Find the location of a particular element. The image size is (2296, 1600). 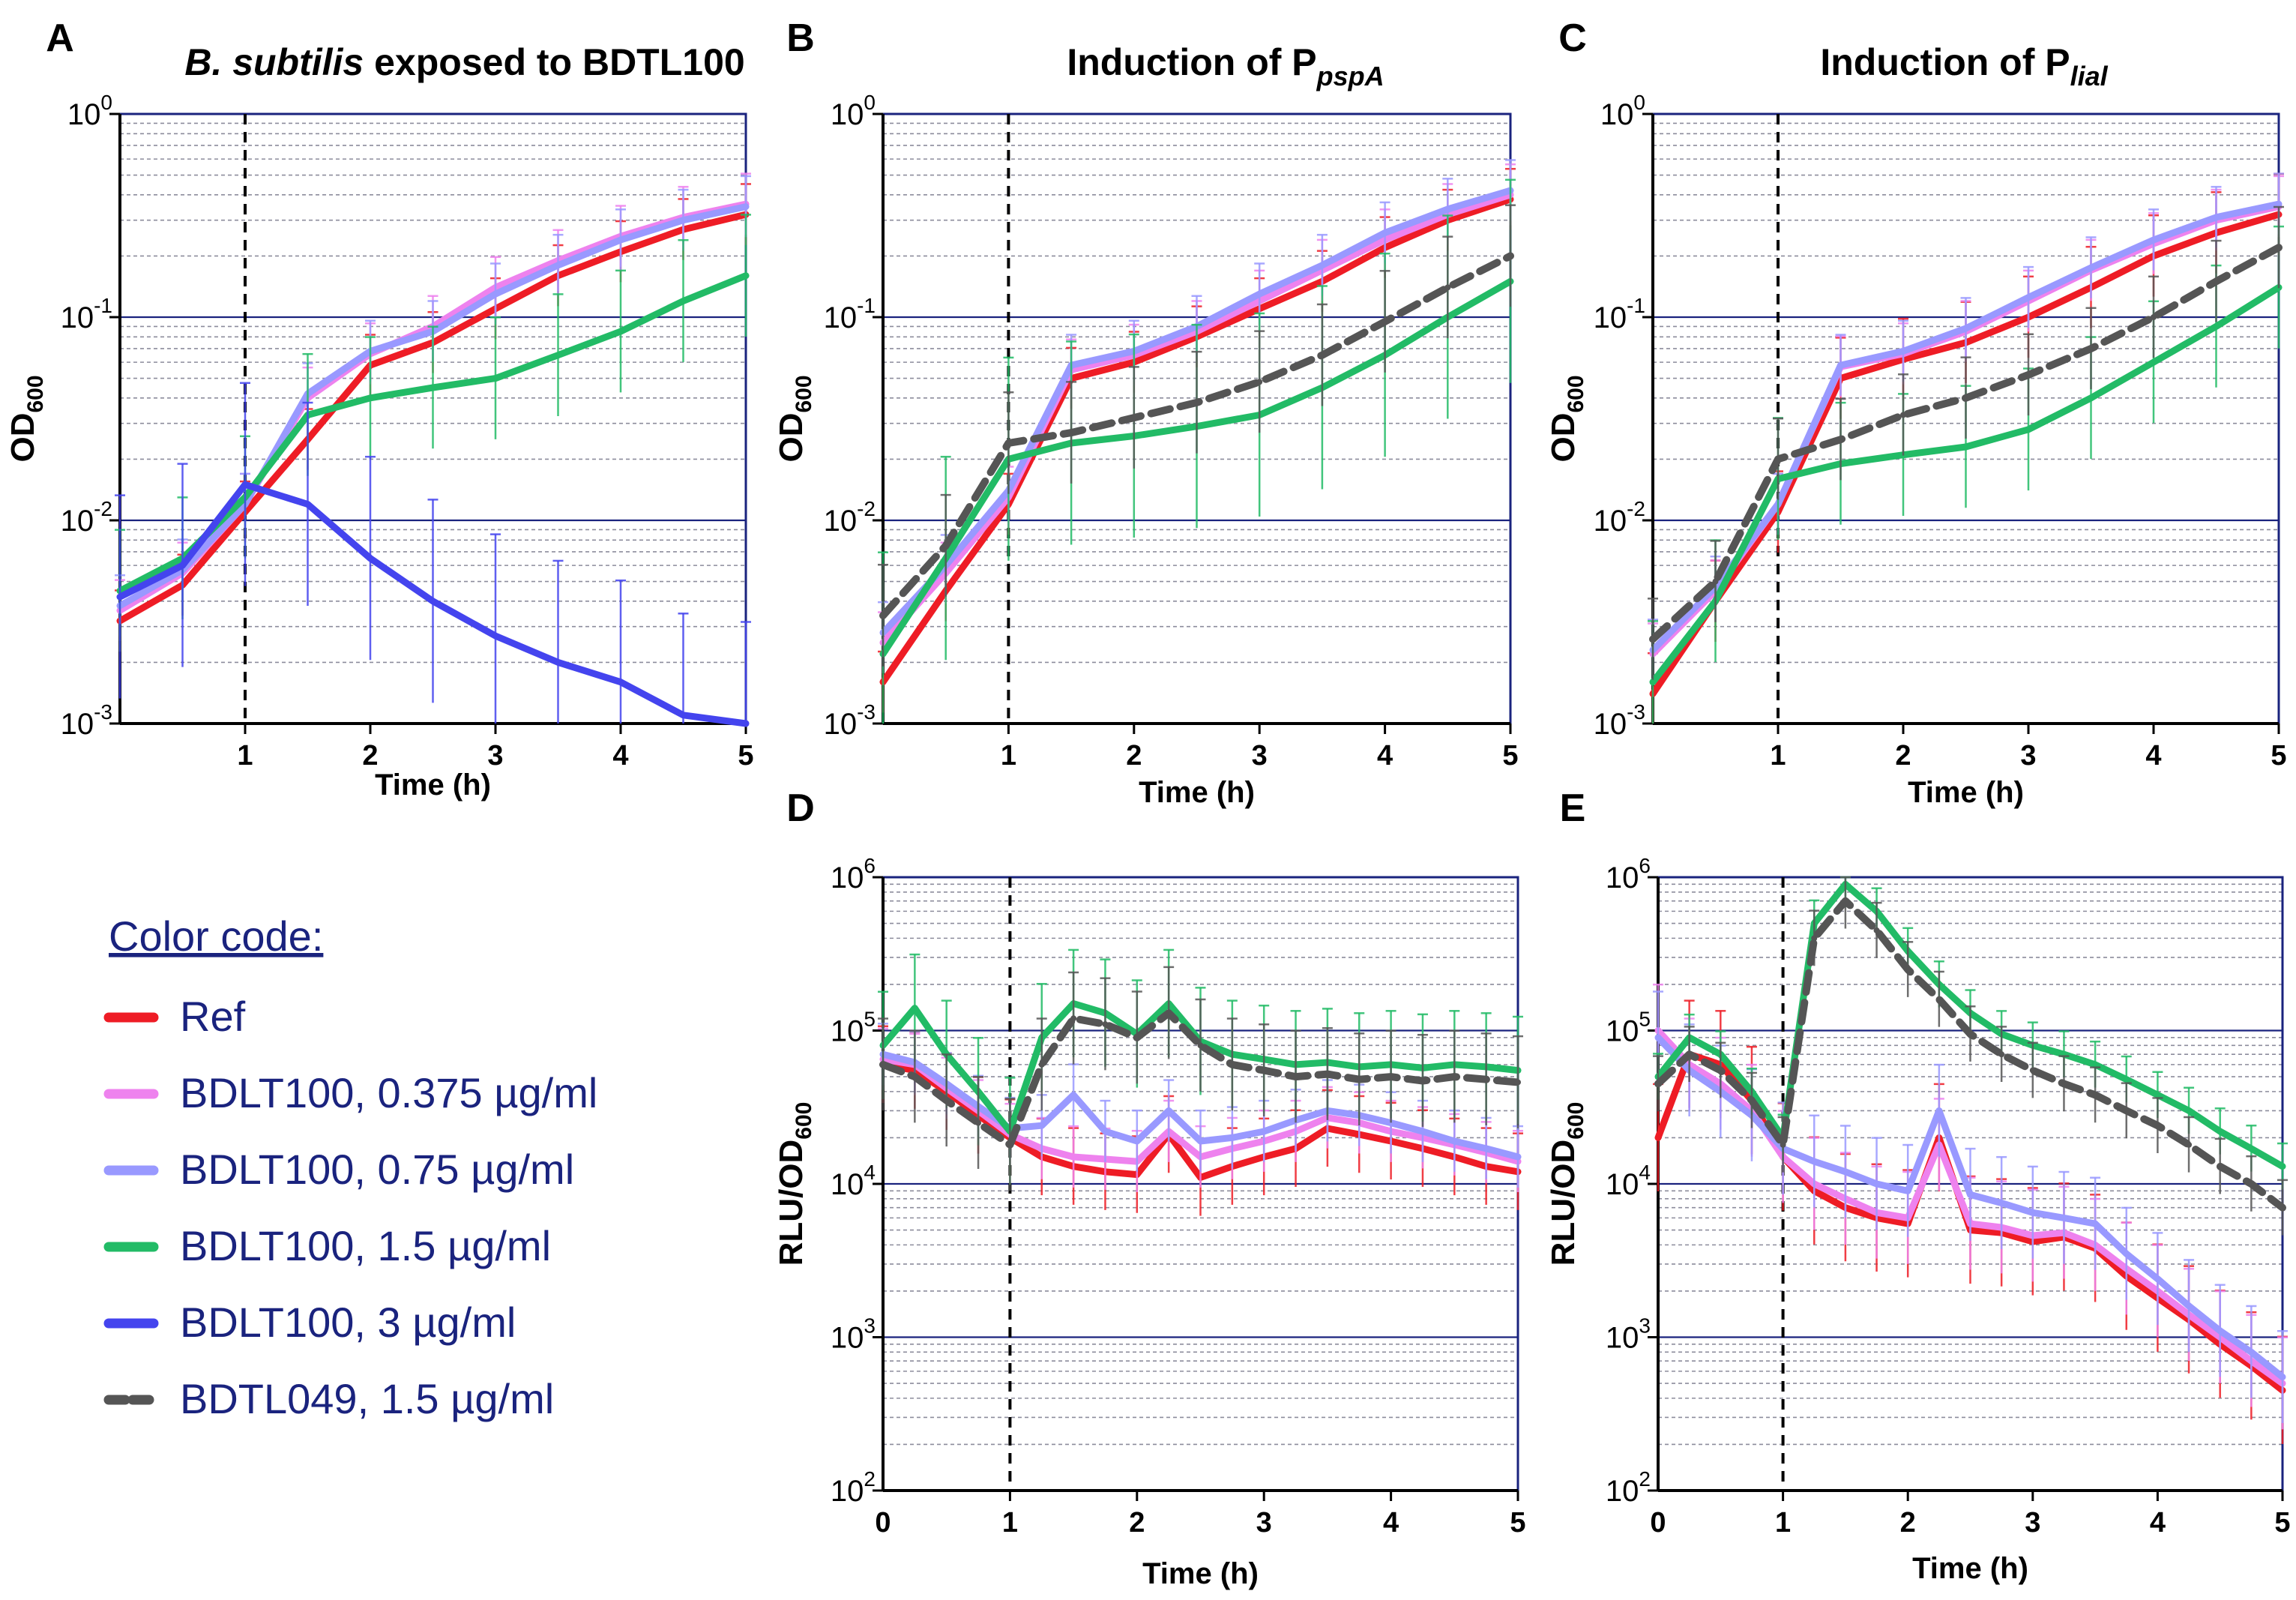

title-main: Induction of P is located at coordinates (1945, 62).